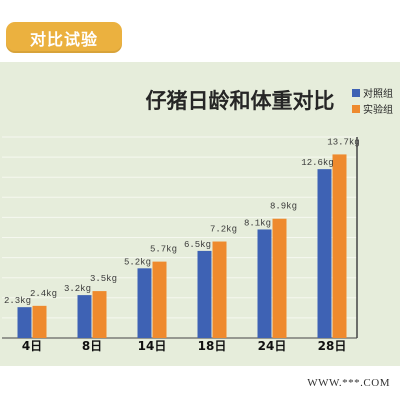 Image resolution: width=400 pixels, height=400 pixels. I want to click on data-label-control-4: 6.5kg, so click(197, 245).